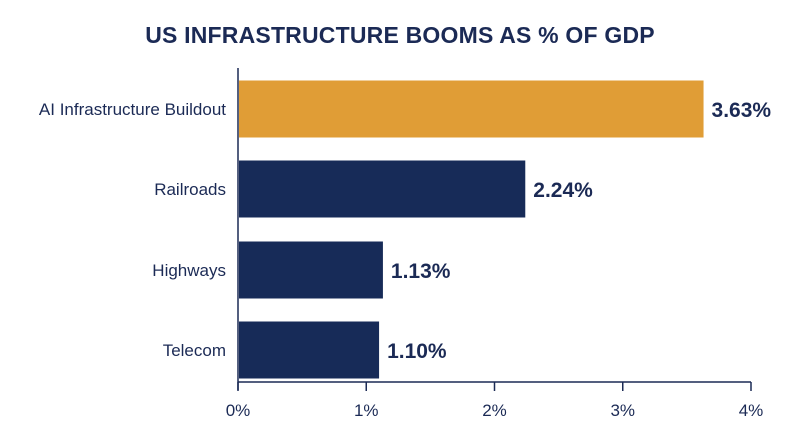  What do you see at coordinates (622, 410) in the screenshot?
I see `x-tick-label-3: 3%` at bounding box center [622, 410].